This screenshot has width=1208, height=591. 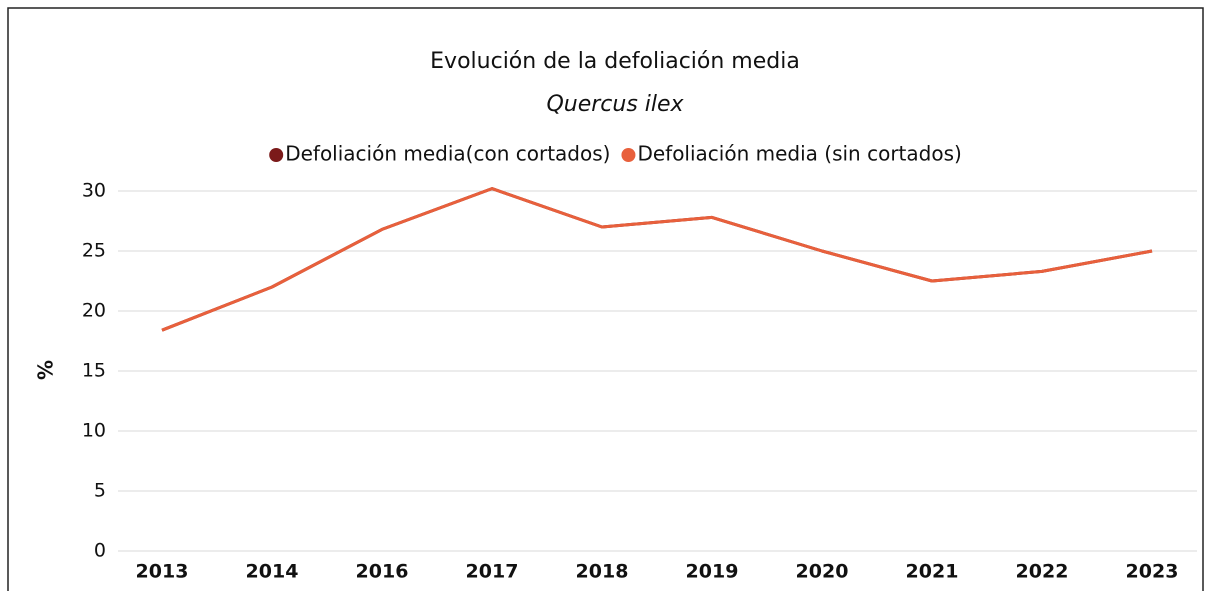 I want to click on y-tick-label: 10, so click(x=94, y=431).